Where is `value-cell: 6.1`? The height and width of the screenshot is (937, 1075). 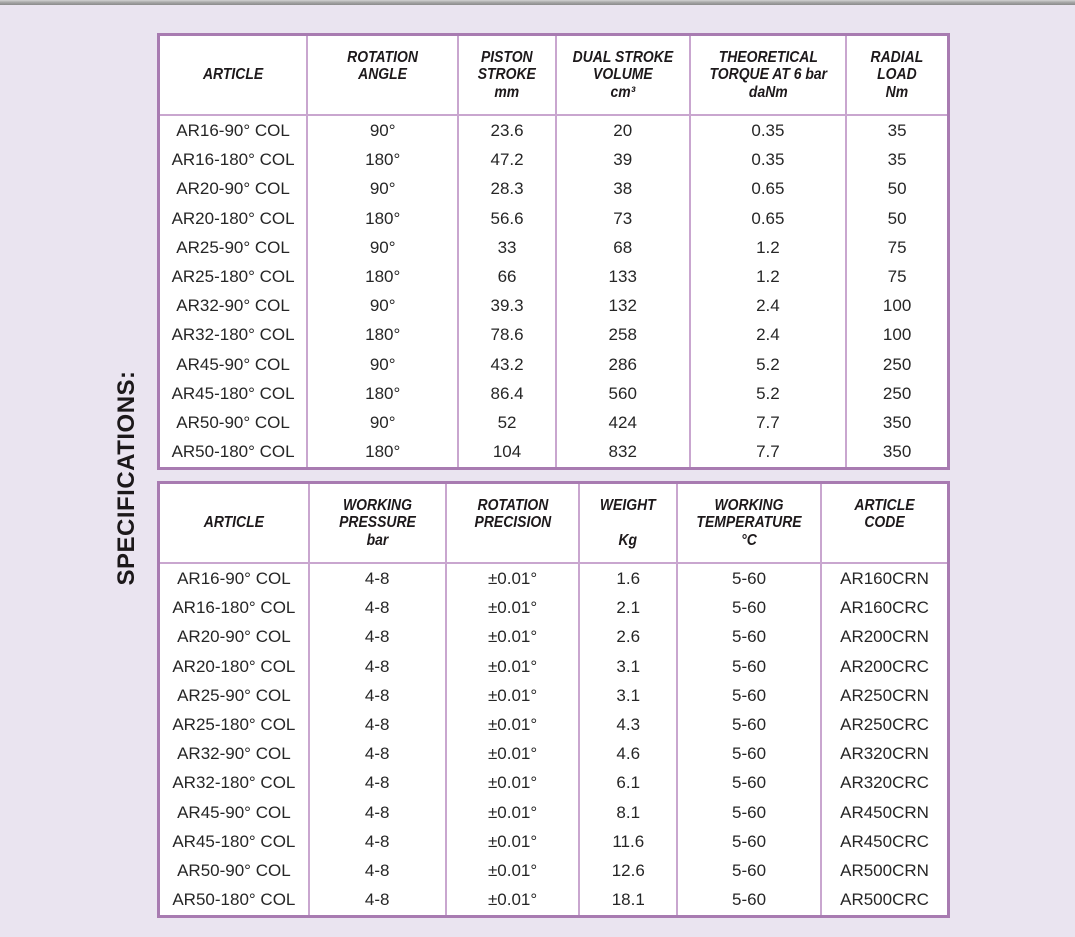
value-cell: 6.1 is located at coordinates (628, 783).